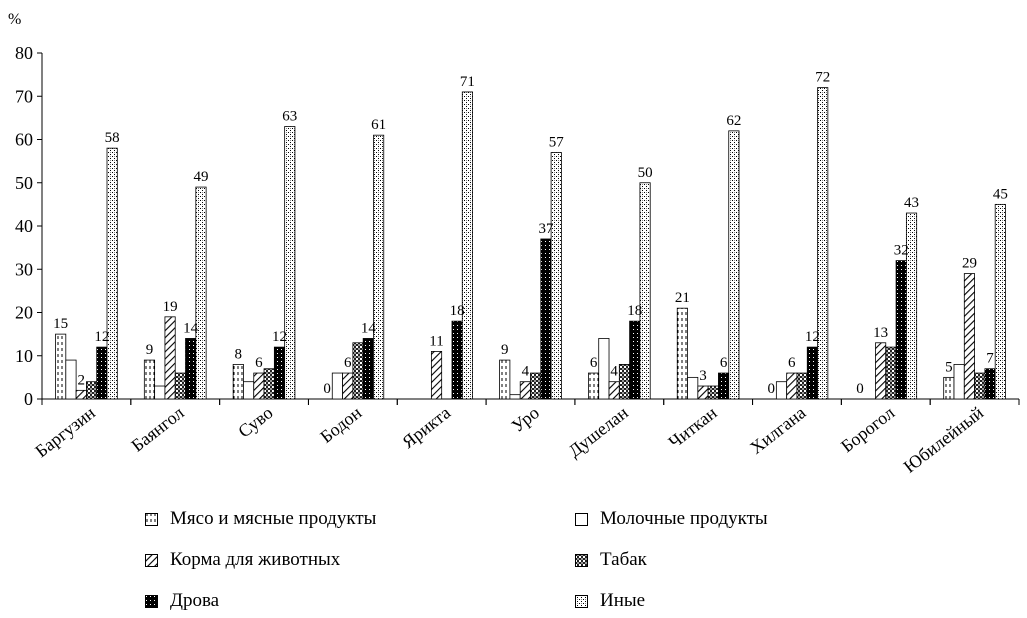 This screenshot has height=618, width=1027. I want to click on data-label: 21, so click(682, 298).